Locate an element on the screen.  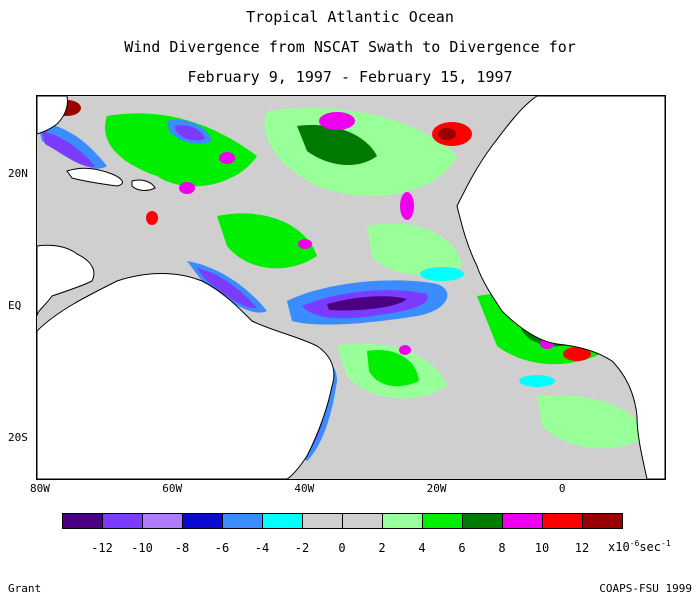
colorbar-label: 10 is located at coordinates (542, 548).